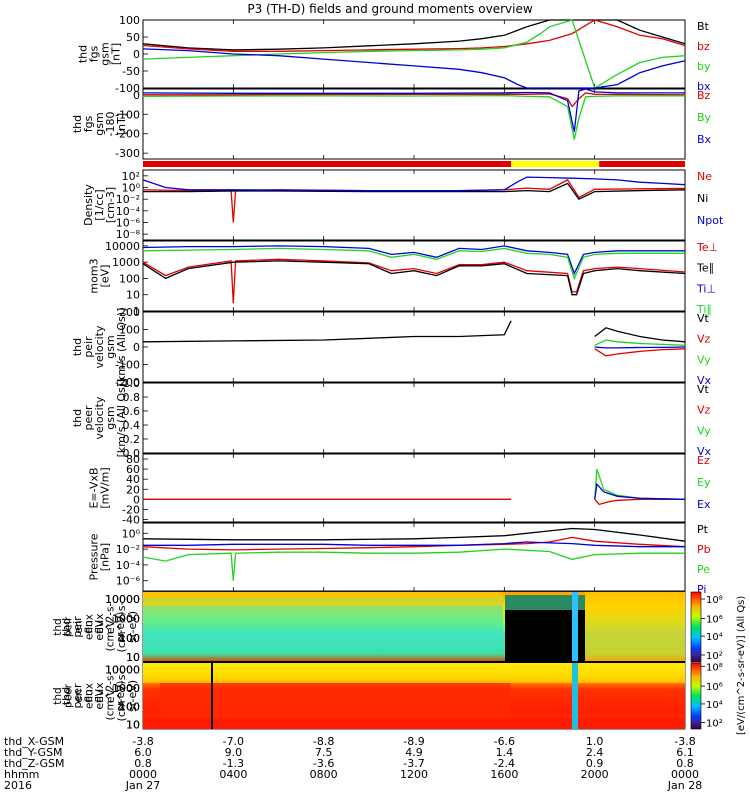  What do you see at coordinates (133, 489) in the screenshot?
I see `y-tick-label: 20` at bounding box center [133, 489].